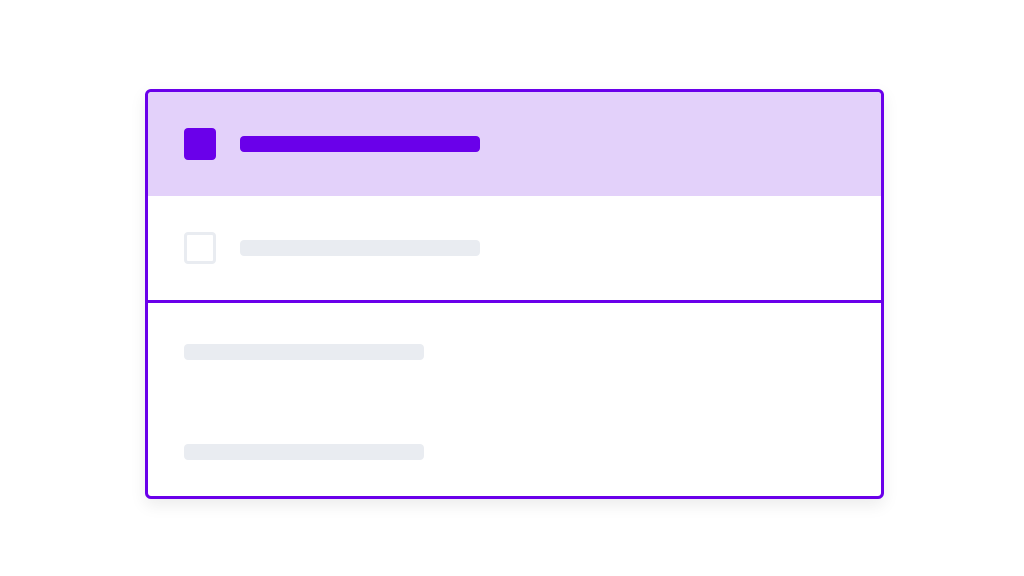 The image size is (1024, 576). What do you see at coordinates (200, 248) in the screenshot?
I see `checkbox-unchecked` at bounding box center [200, 248].